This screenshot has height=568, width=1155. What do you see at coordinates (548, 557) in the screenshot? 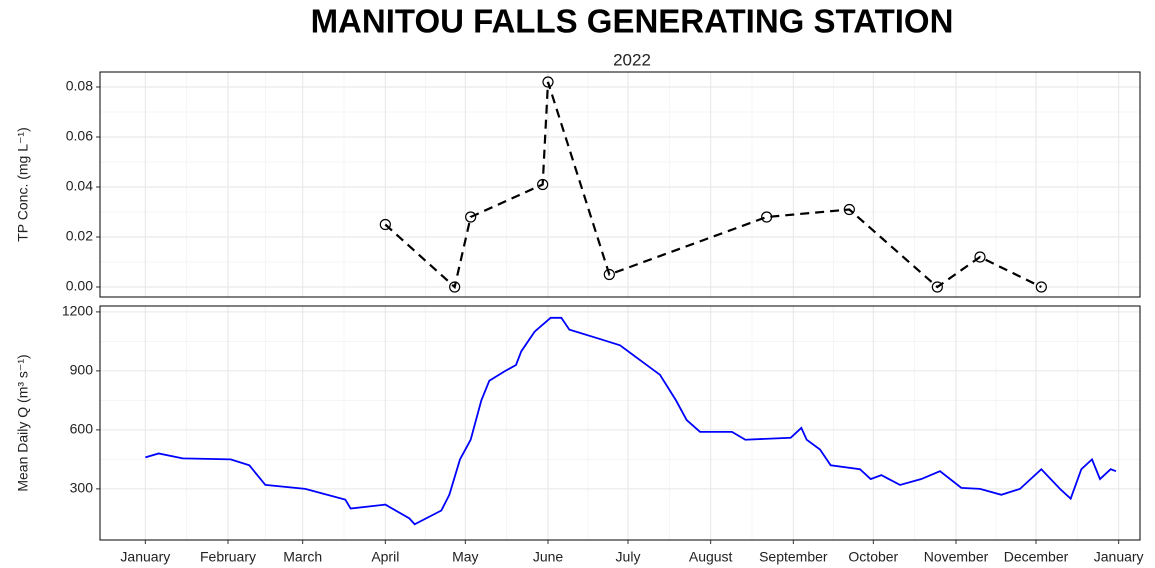
I see `x-tick-label: June` at bounding box center [548, 557].